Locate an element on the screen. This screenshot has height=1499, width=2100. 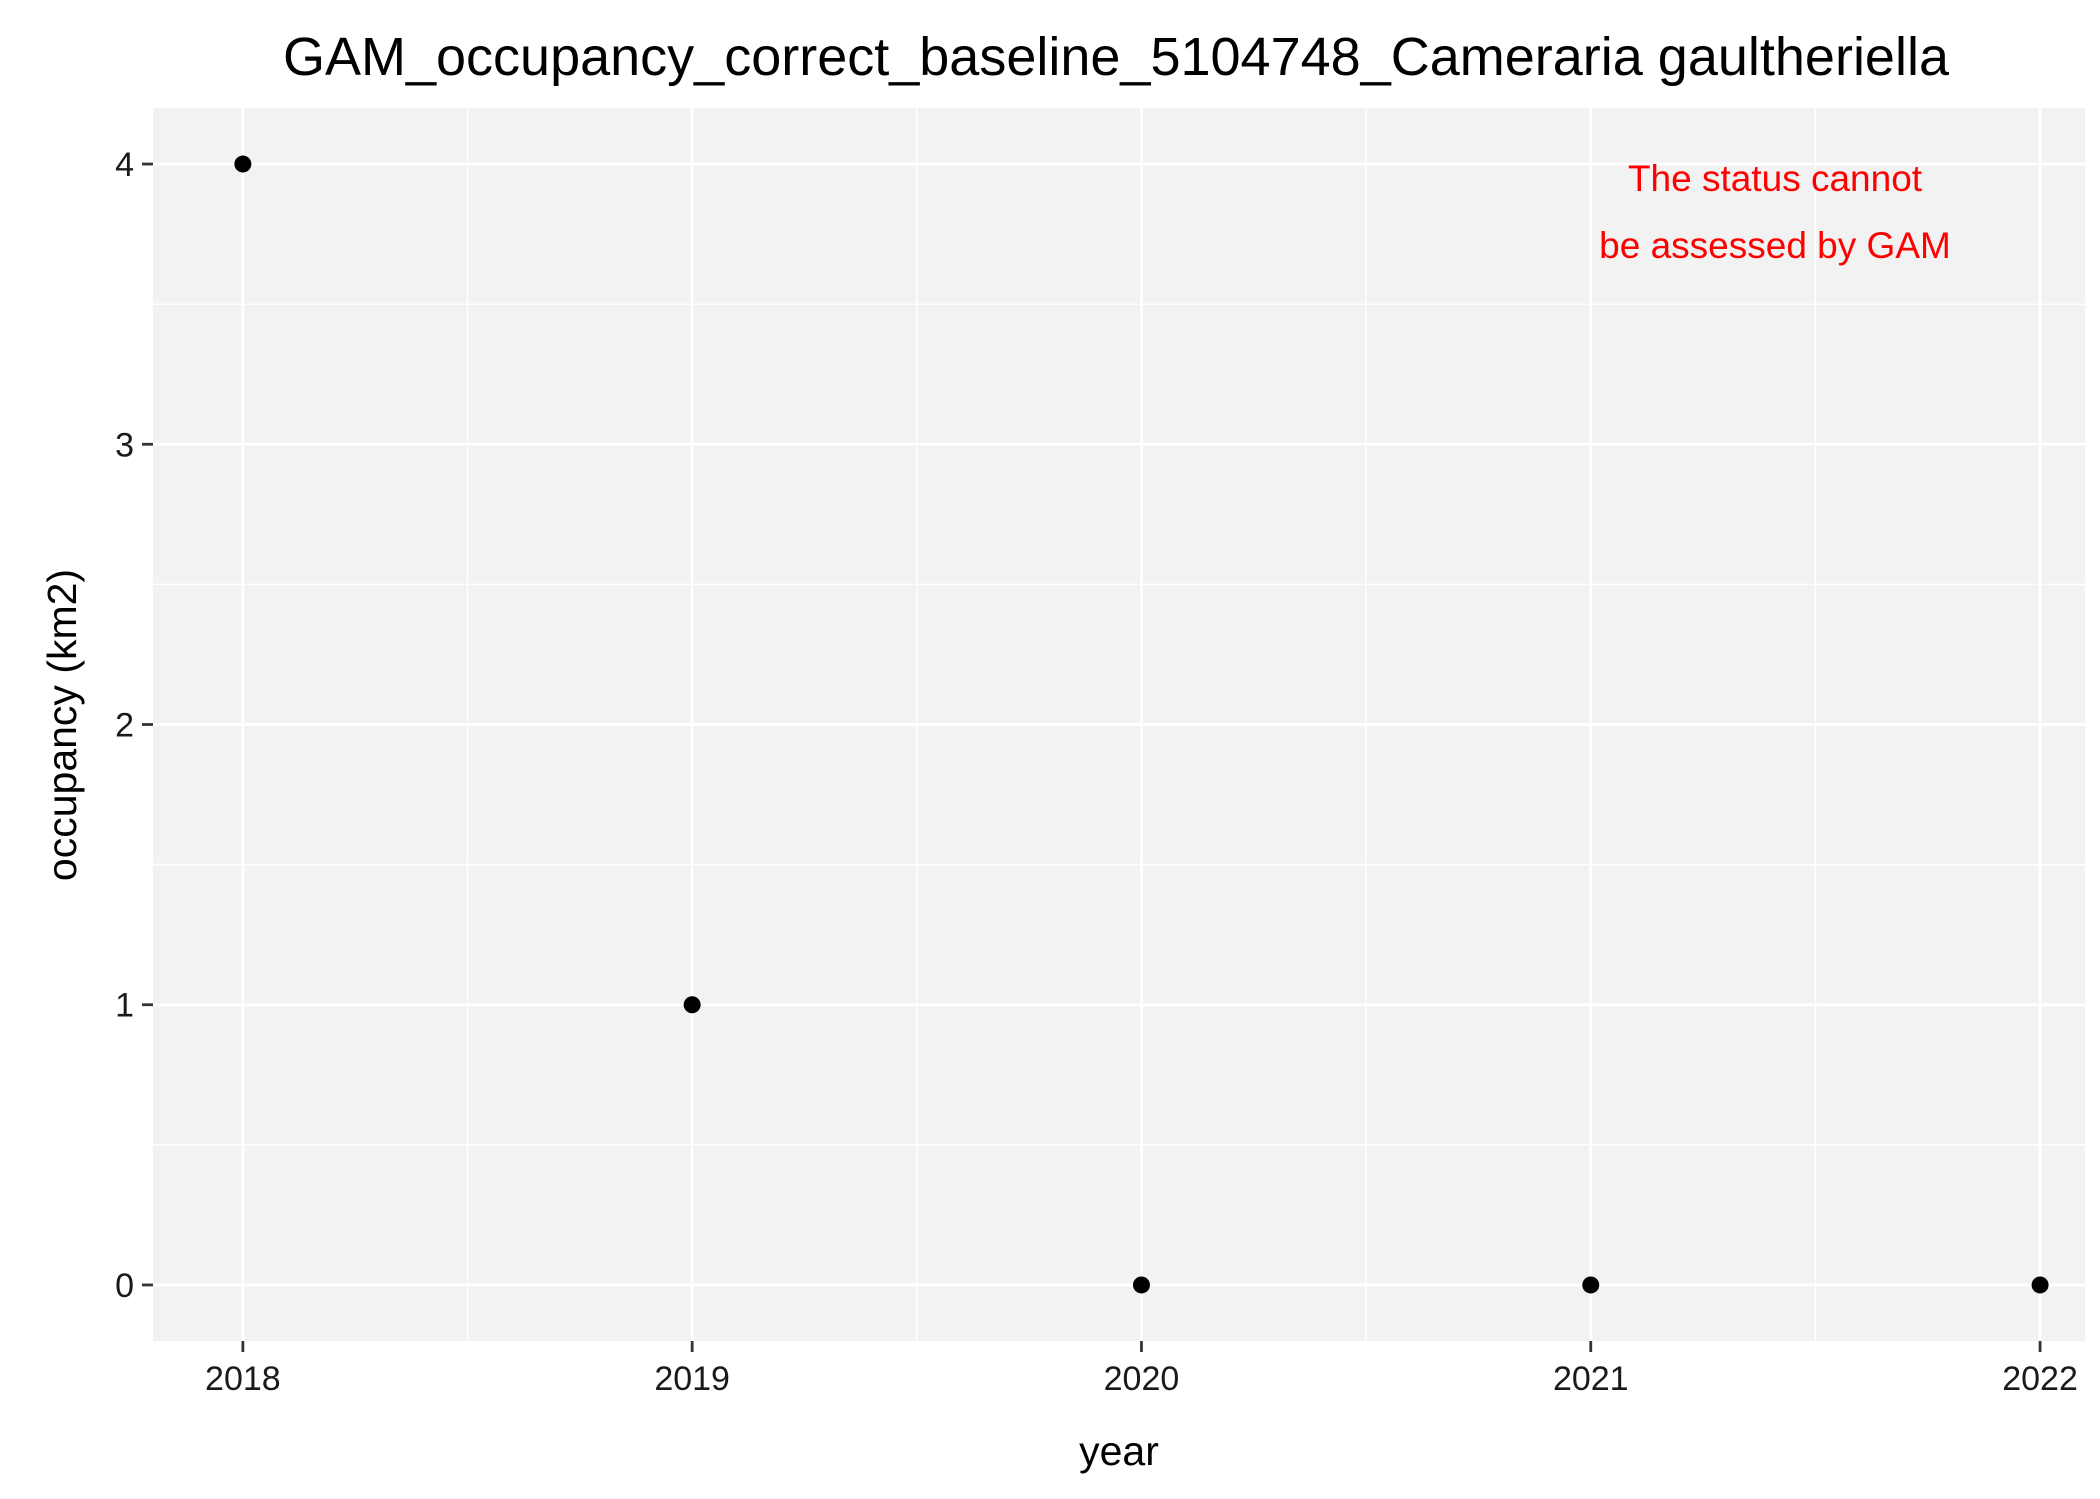
x-axis: 2018 2019 2020 2021 2022 is located at coordinates (1141, 1369).